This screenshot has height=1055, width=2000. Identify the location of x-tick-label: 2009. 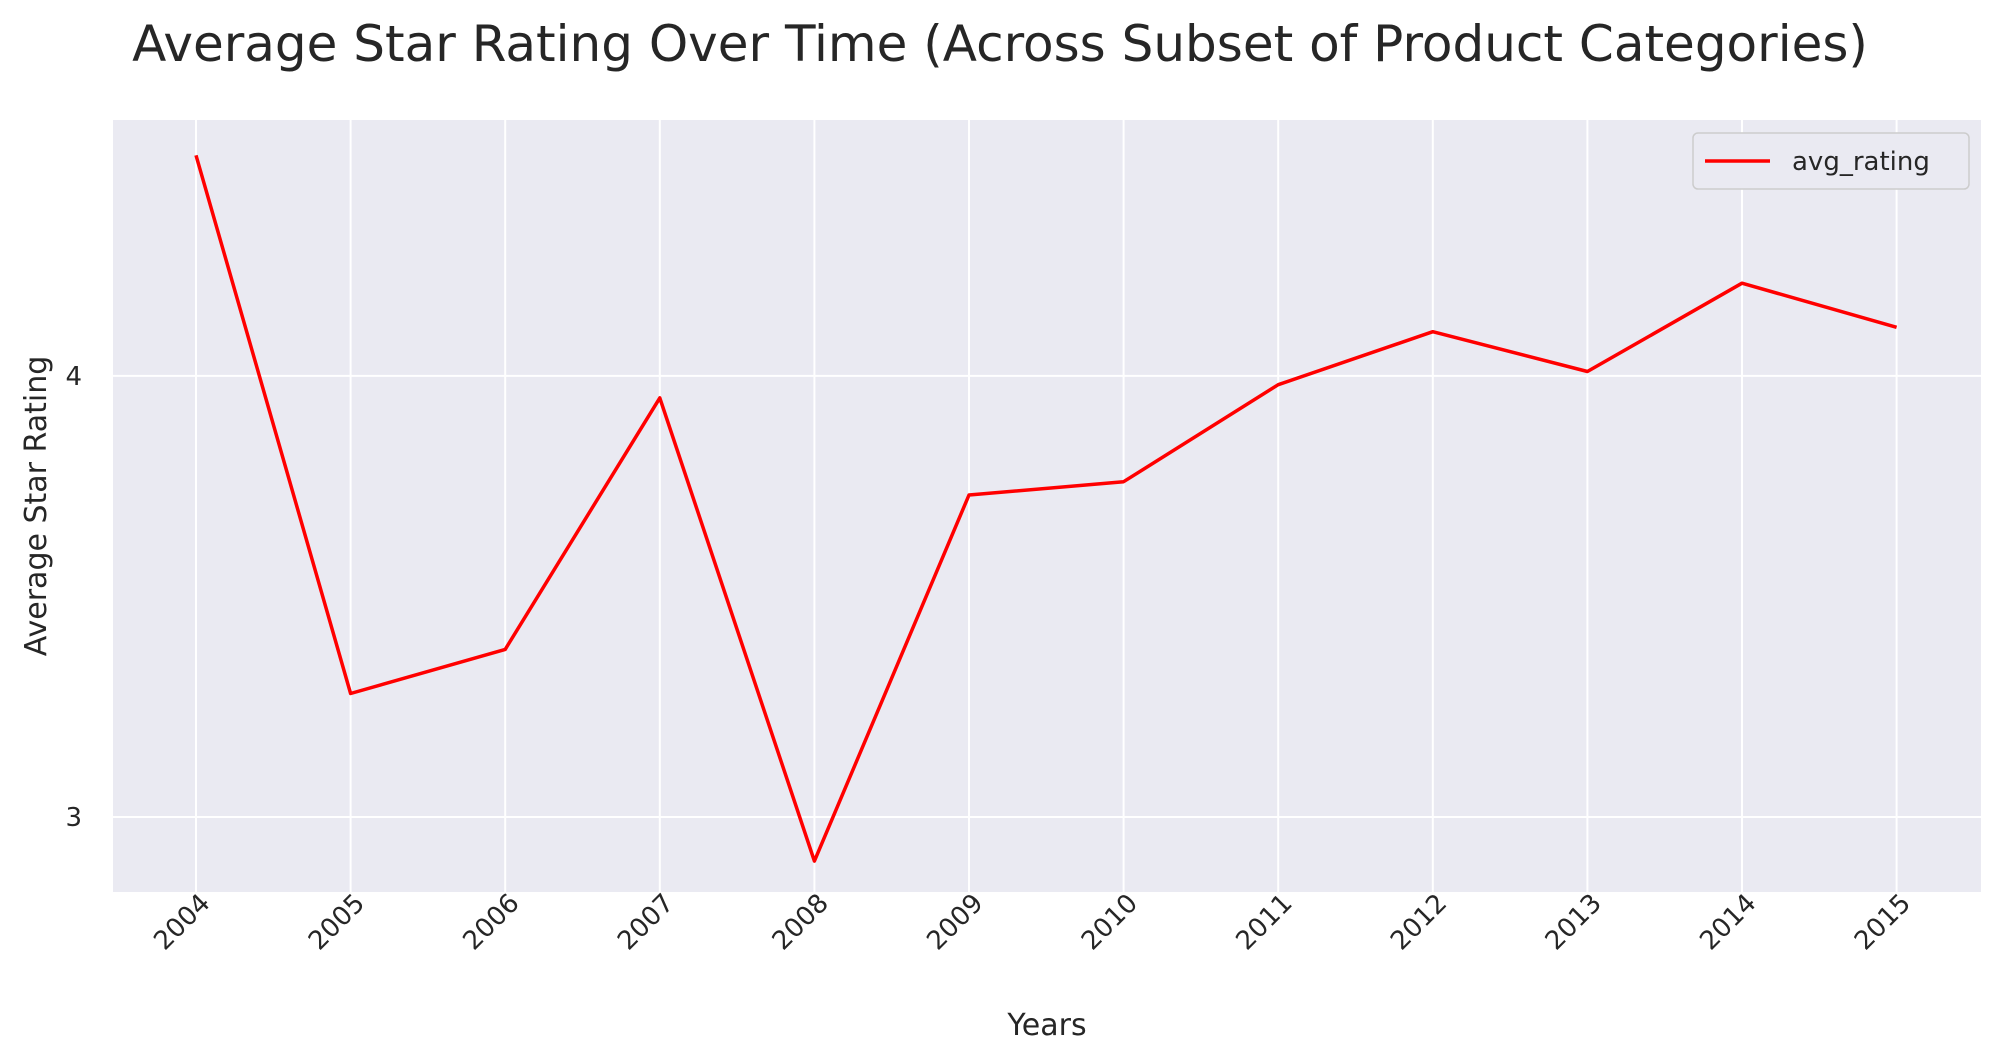
(955, 922).